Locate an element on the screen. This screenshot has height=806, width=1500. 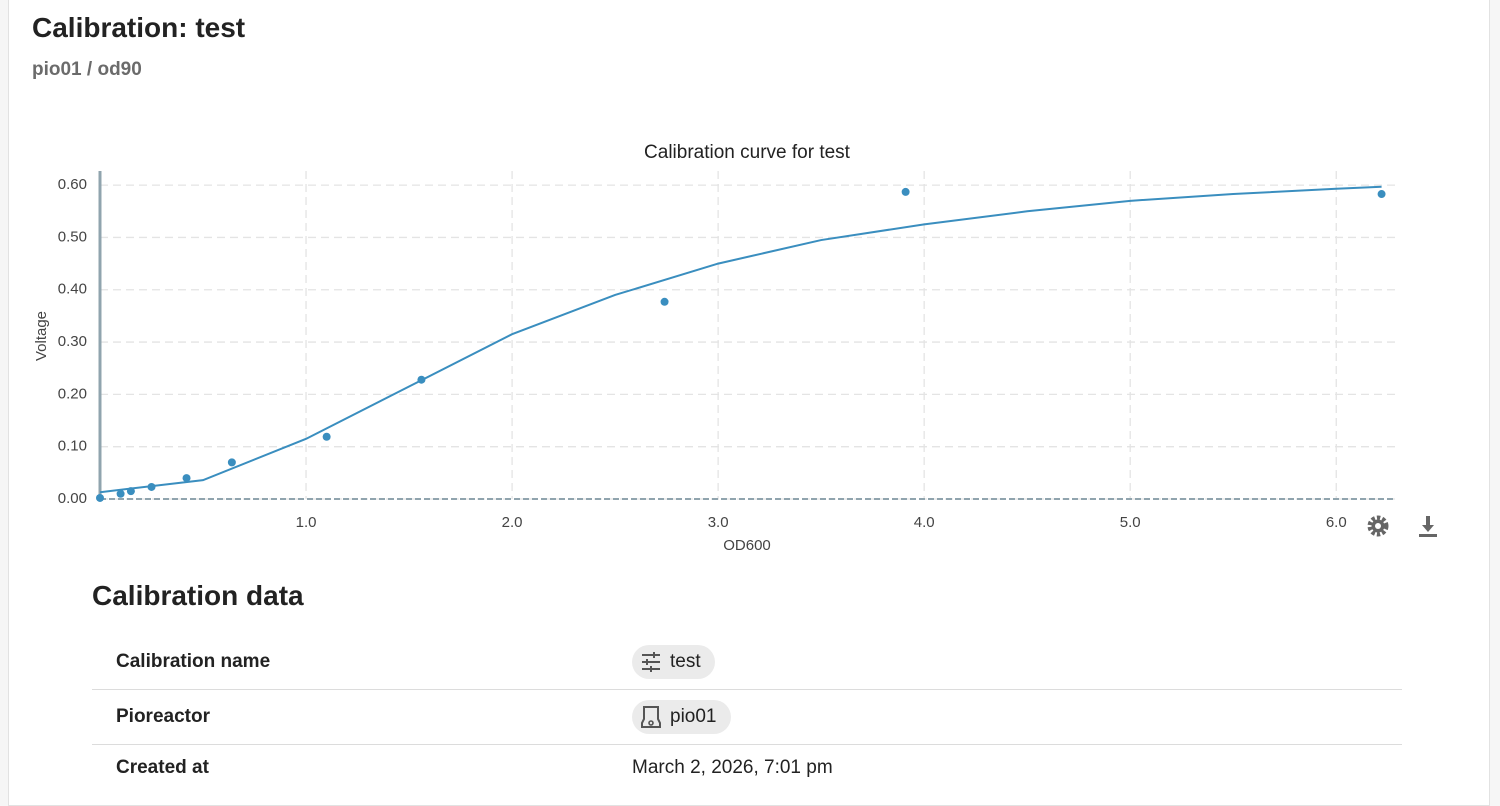
page-title: Calibration: test is located at coordinates (139, 27).